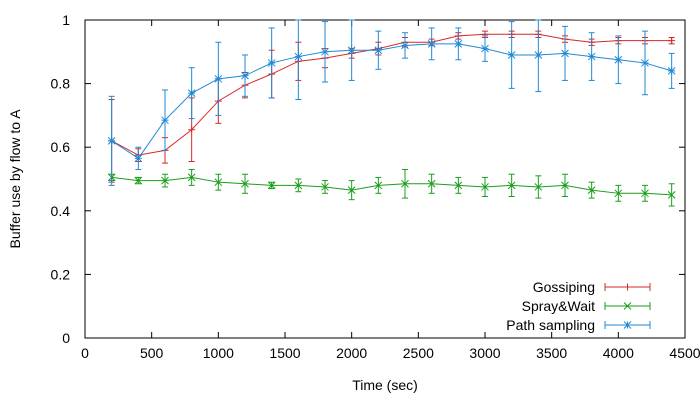 Image resolution: width=700 pixels, height=400 pixels. I want to click on y-tick-label: 1, so click(66, 20).